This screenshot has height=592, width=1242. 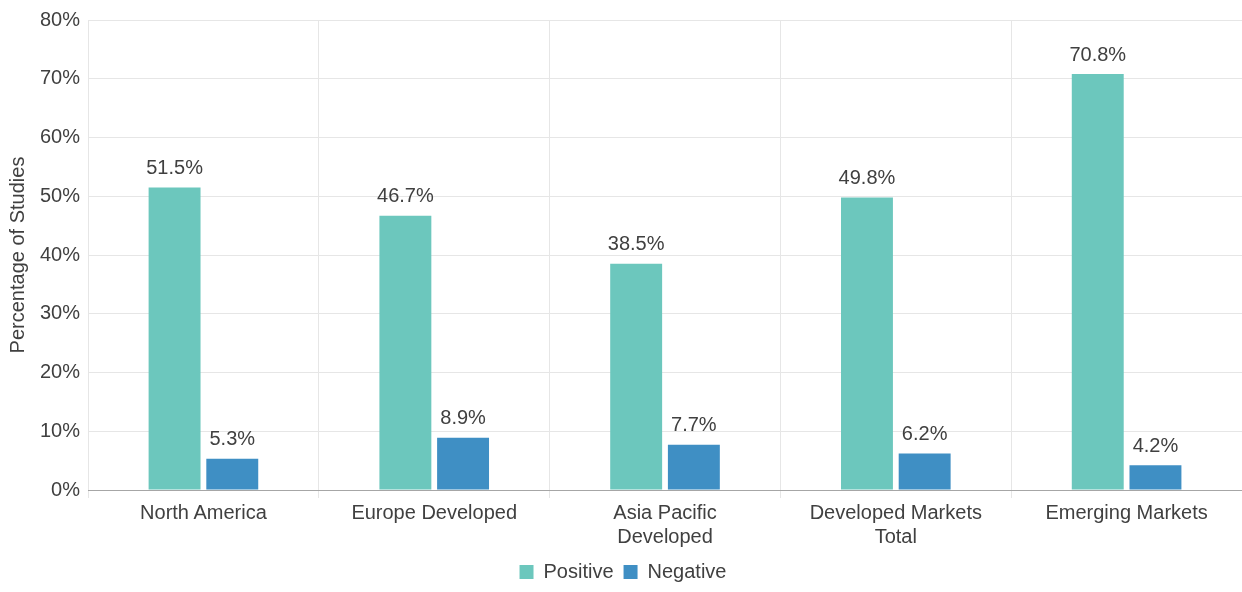 What do you see at coordinates (66, 488) in the screenshot?
I see `y-tick-label: 0%` at bounding box center [66, 488].